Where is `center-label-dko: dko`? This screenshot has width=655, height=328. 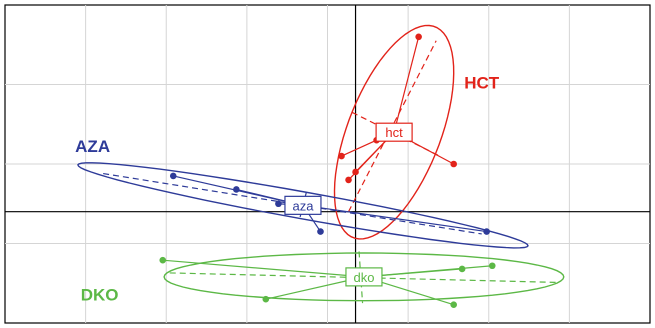 center-label-dko: dko is located at coordinates (363, 277).